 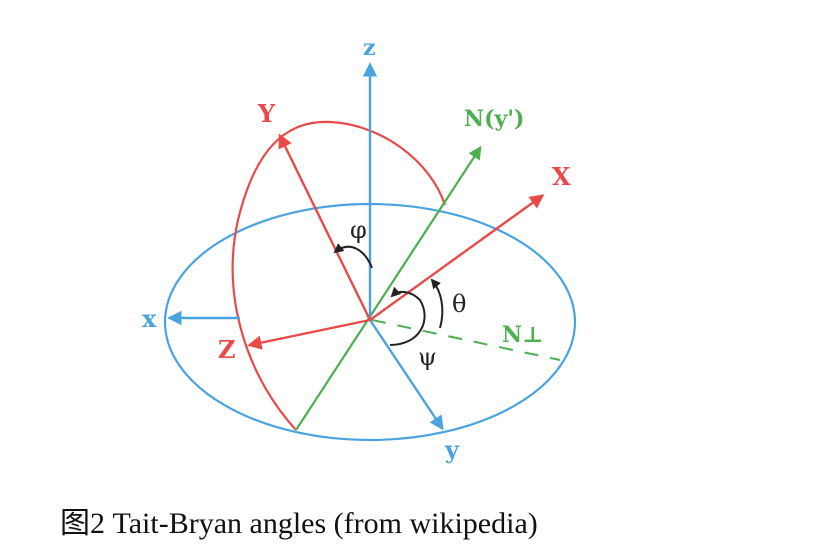 What do you see at coordinates (149, 318) in the screenshot?
I see `label-x: x` at bounding box center [149, 318].